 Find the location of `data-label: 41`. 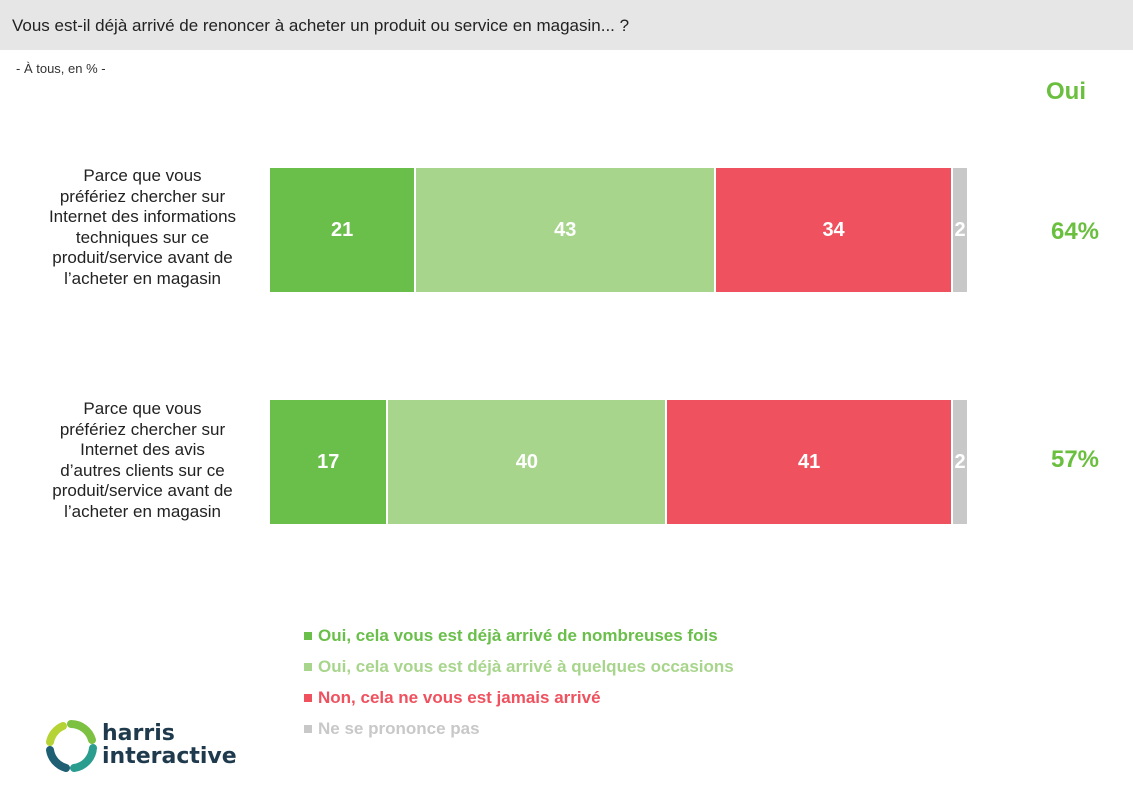

data-label: 41 is located at coordinates (809, 461).